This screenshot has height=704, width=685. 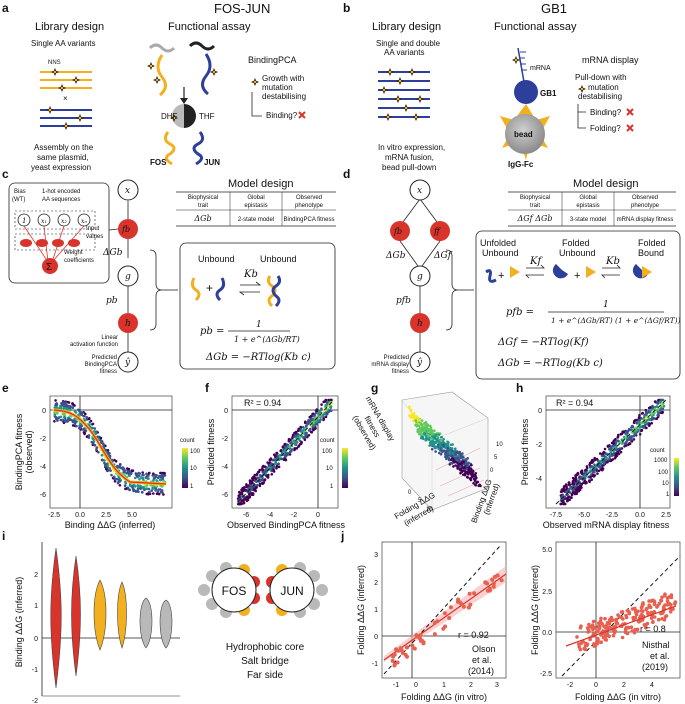 What do you see at coordinates (376, 637) in the screenshot?
I see `jl-ytick-4: 0` at bounding box center [376, 637].